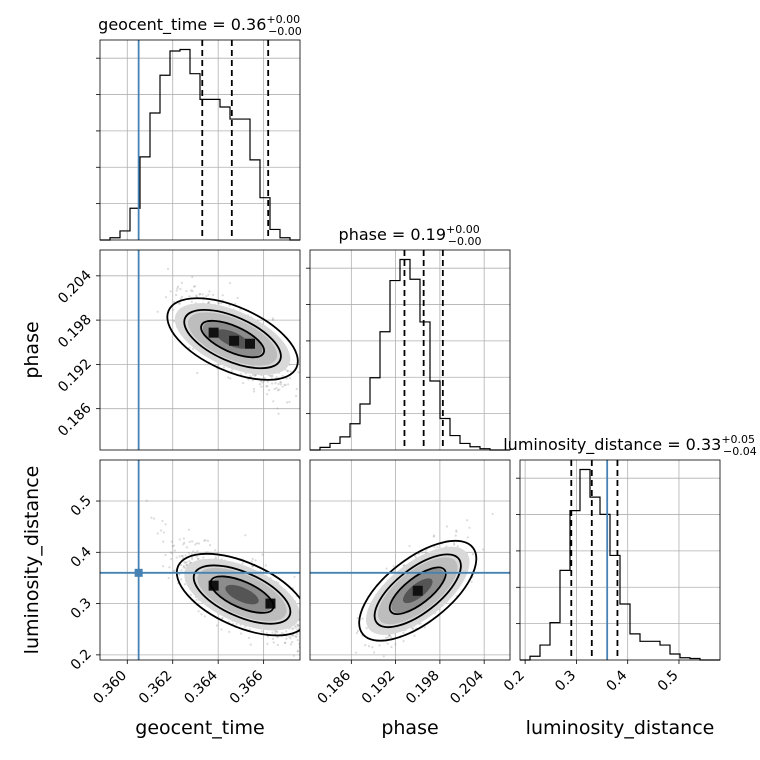  I want to click on x-tick-label-geocent_time: 0.366, so click(247, 687).